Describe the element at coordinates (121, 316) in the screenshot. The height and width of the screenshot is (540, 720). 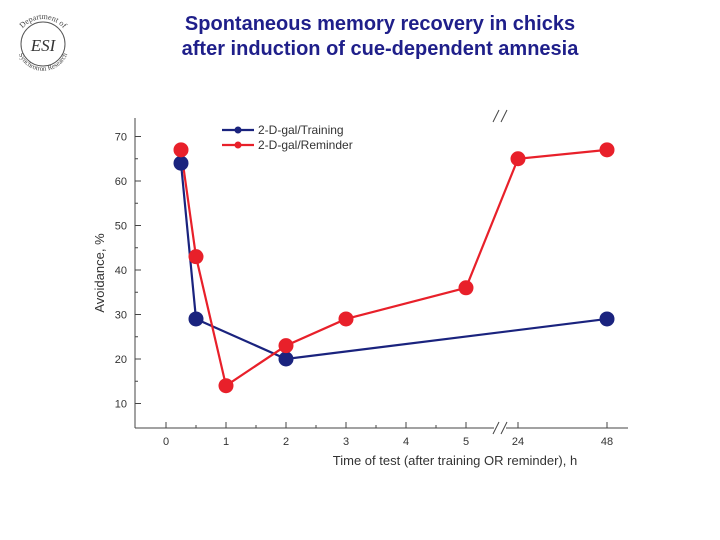
I see `y-tick-label: 30` at that location.